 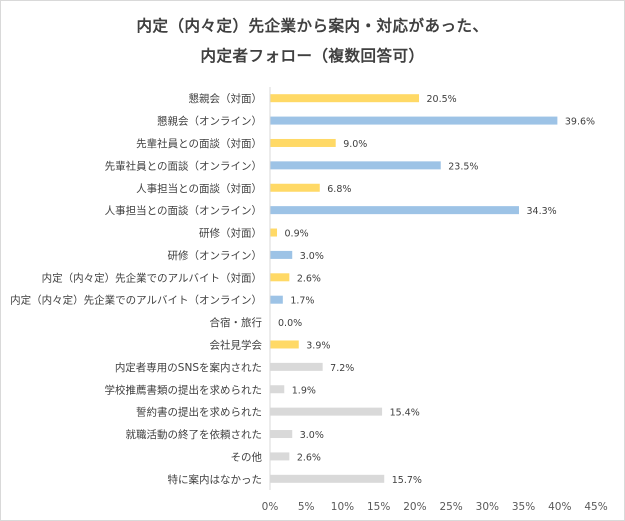 I want to click on x-tick-label: 10%, so click(x=342, y=507).